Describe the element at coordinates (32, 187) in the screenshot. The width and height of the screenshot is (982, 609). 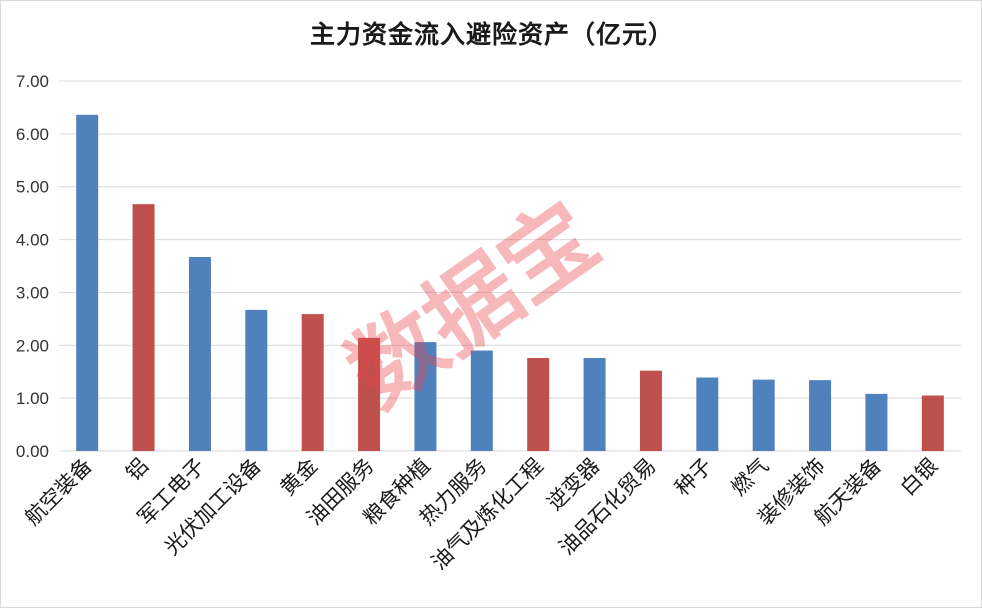
I see `y-tick-label: 5.00` at that location.